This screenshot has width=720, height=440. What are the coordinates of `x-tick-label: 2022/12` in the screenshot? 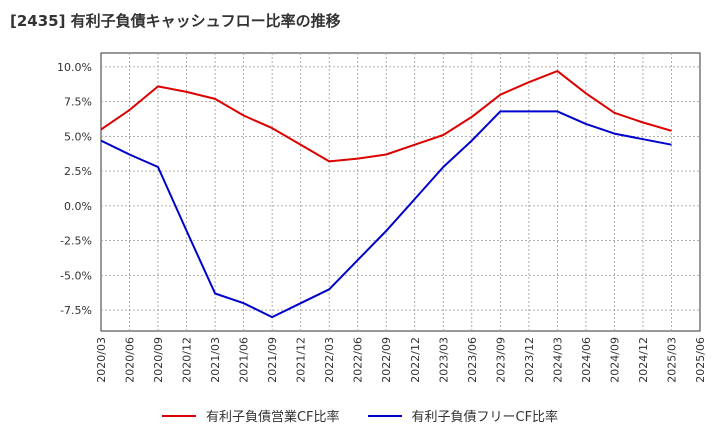 It's located at (415, 360).